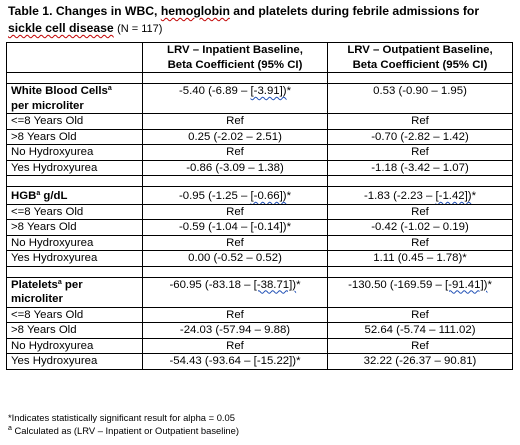 The image size is (520, 445). Describe the element at coordinates (74, 292) in the screenshot. I see `section-label-platelets: Plateletsa per microliter` at that location.